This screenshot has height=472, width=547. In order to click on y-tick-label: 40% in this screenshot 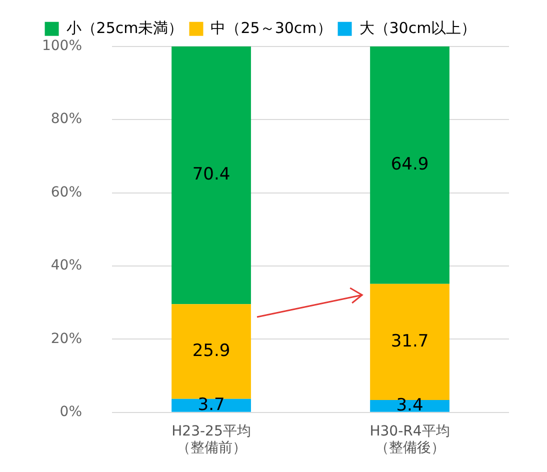, I will do `click(66, 266)`.